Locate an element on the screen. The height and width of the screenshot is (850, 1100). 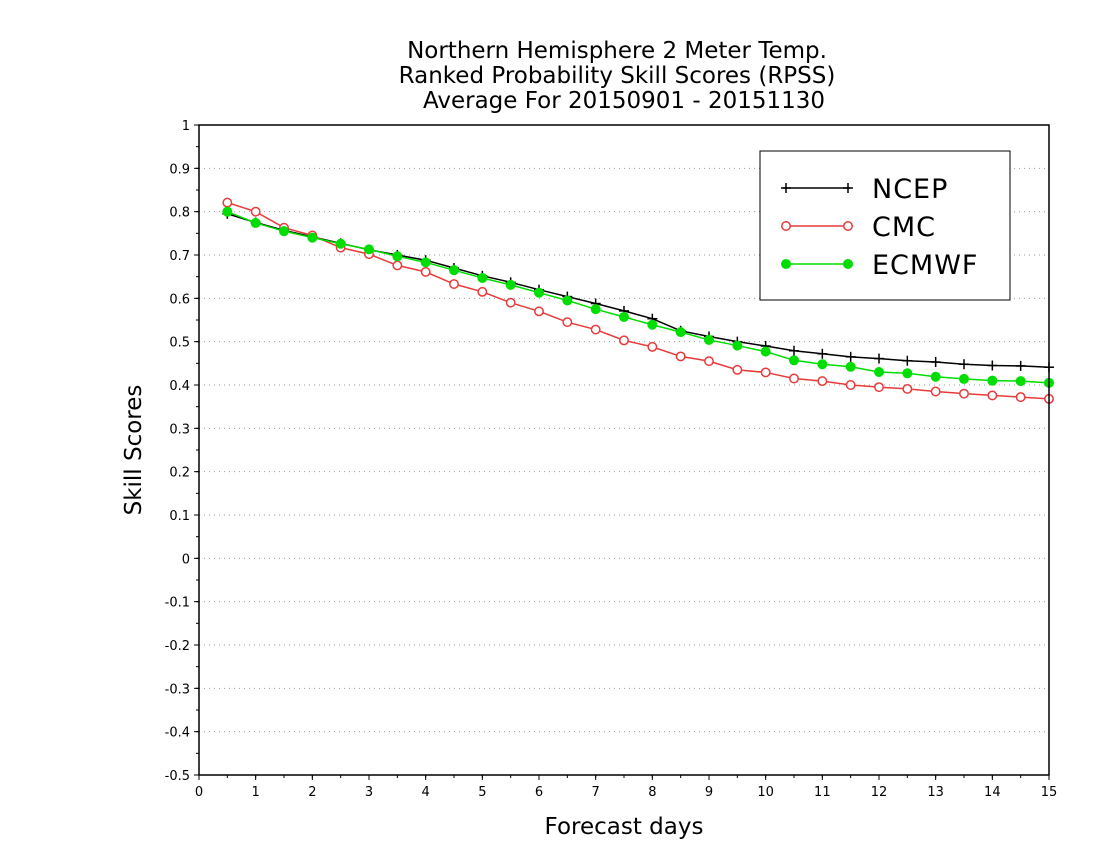
y-tick-label: -0.3 is located at coordinates (177, 689).